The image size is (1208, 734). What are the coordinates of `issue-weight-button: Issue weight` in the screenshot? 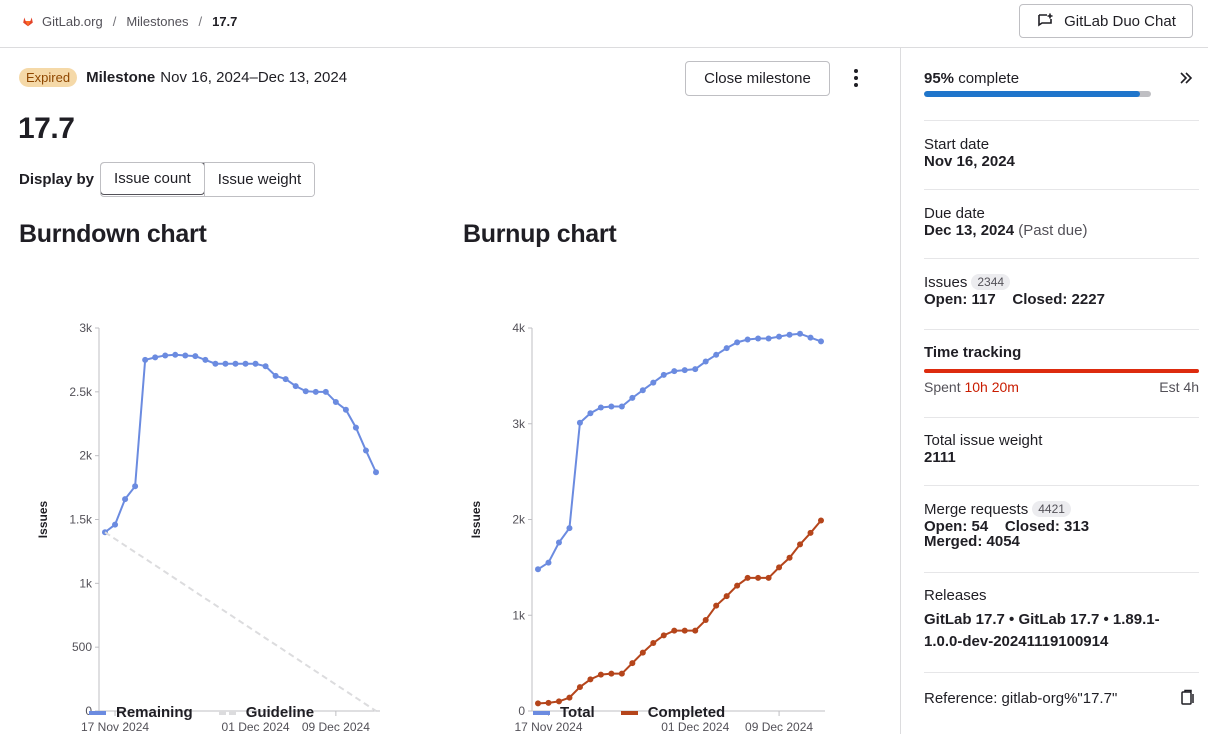 It's located at (259, 179).